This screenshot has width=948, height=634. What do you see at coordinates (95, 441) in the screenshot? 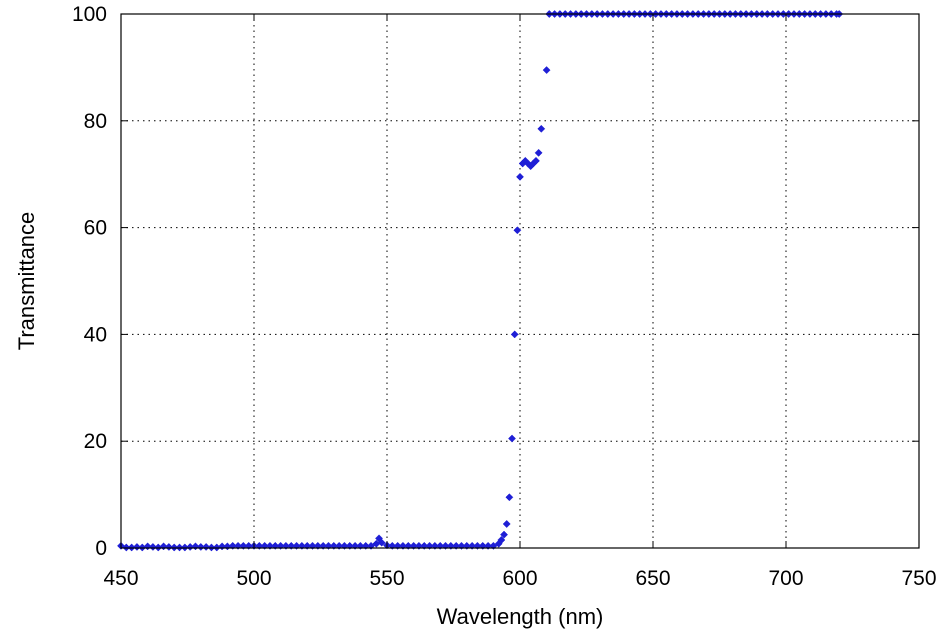
I see `y-tick-label: 20` at bounding box center [95, 441].